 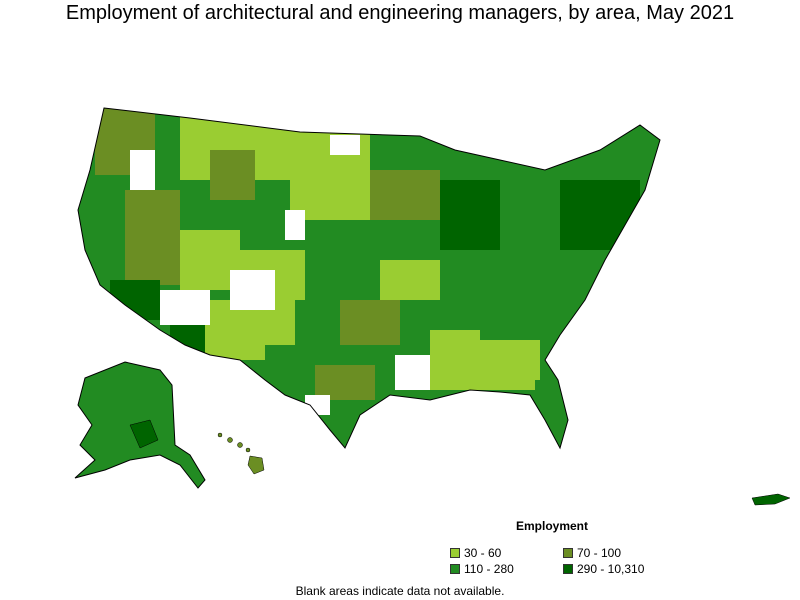 I want to click on puerto-rico, so click(x=771, y=499).